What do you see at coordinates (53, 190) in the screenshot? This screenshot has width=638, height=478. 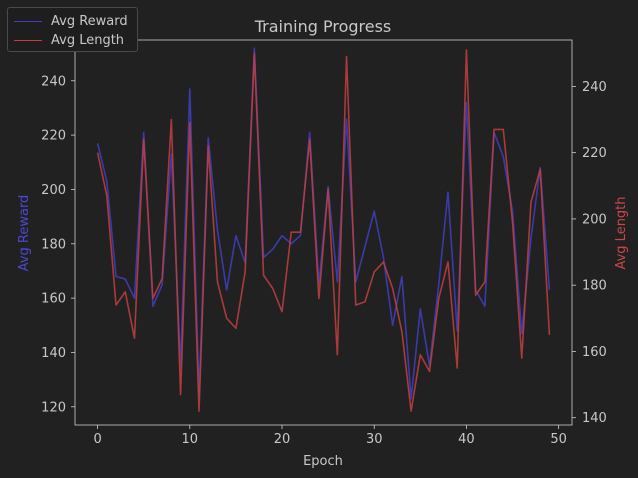 I see `left-y-tick-label: 200` at bounding box center [53, 190].